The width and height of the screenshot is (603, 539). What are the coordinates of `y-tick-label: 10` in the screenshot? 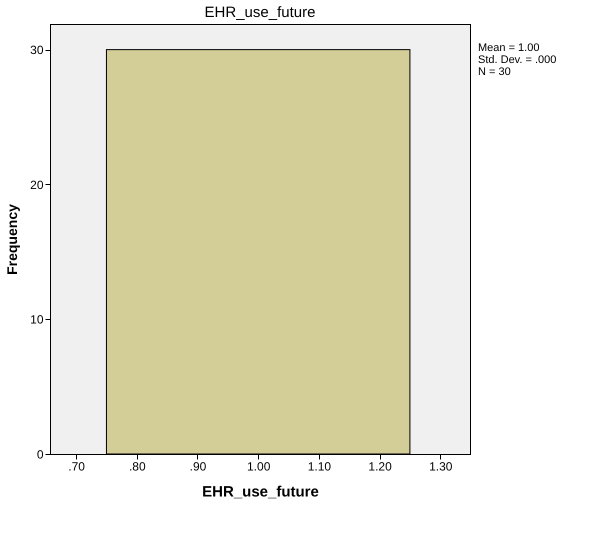 It's located at (37, 319).